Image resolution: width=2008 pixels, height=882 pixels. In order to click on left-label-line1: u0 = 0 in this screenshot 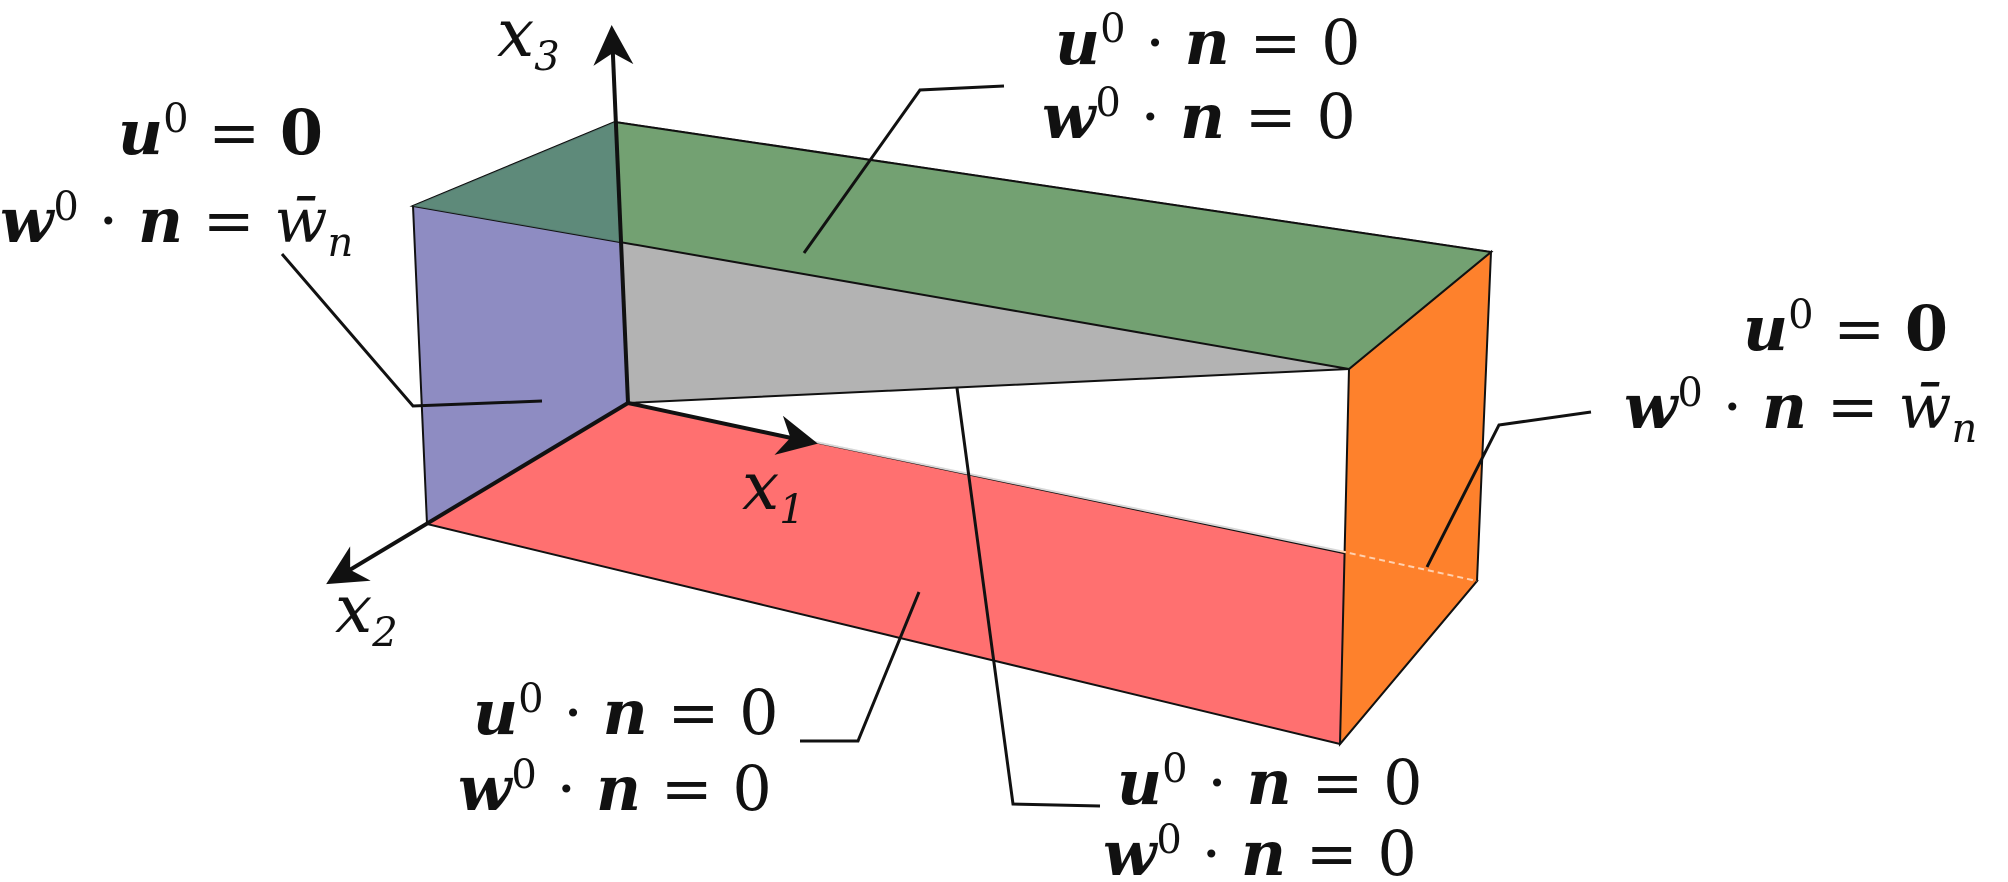, I will do `click(220, 132)`.